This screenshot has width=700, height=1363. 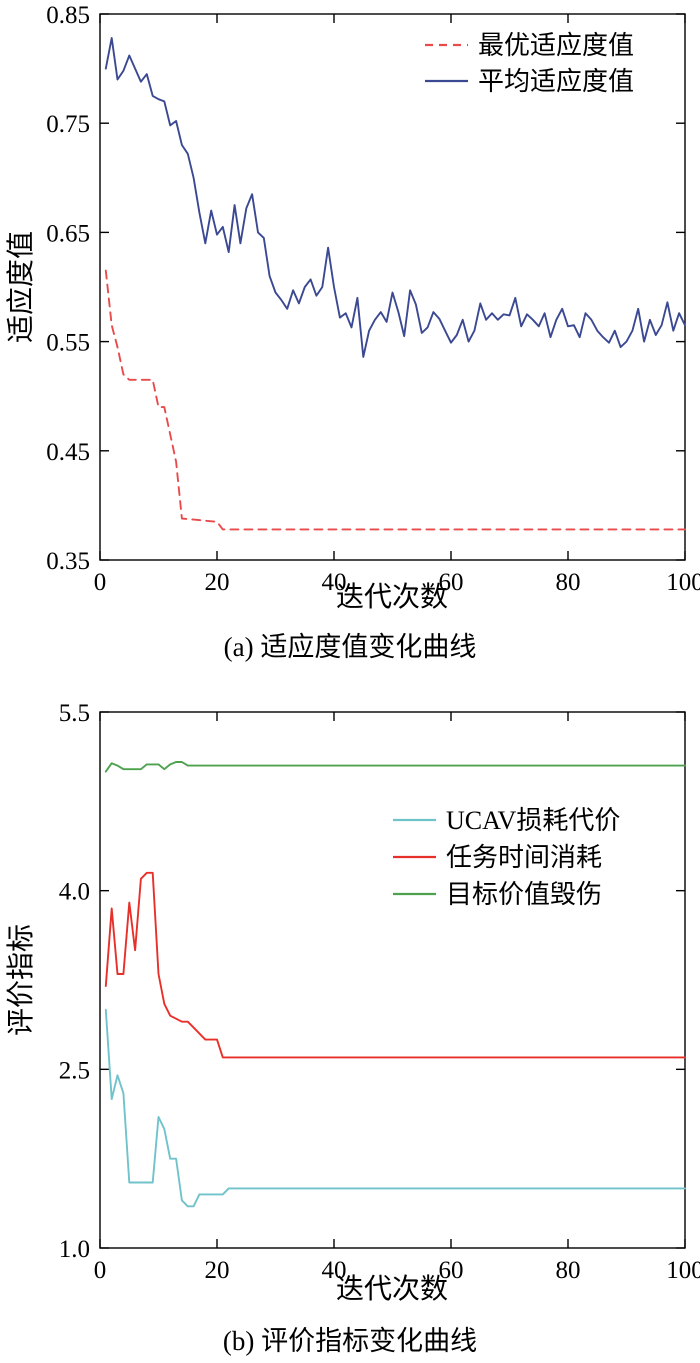 What do you see at coordinates (68, 124) in the screenshot?
I see `y-tick-label: 0.75` at bounding box center [68, 124].